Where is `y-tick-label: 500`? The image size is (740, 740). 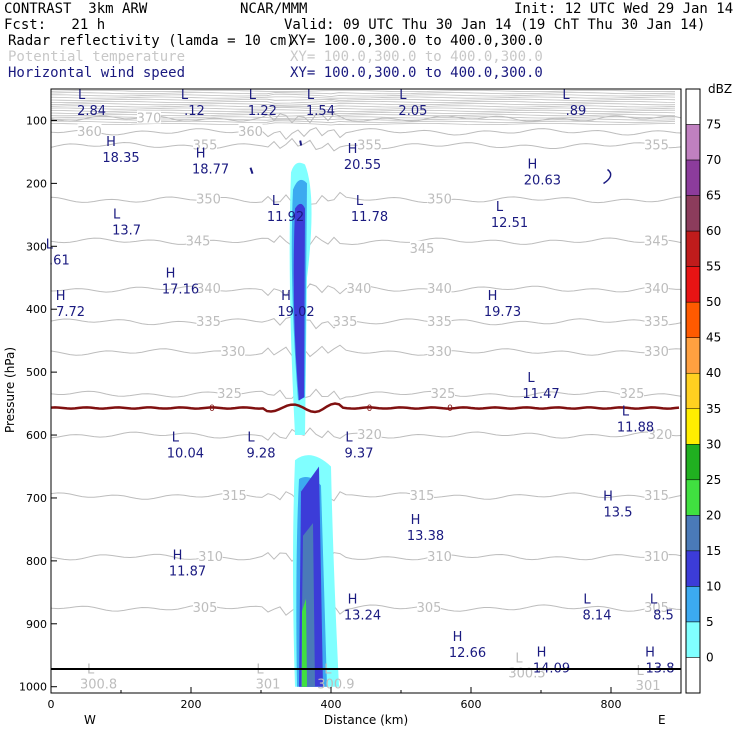 y-tick-label: 500 is located at coordinates (36, 372).